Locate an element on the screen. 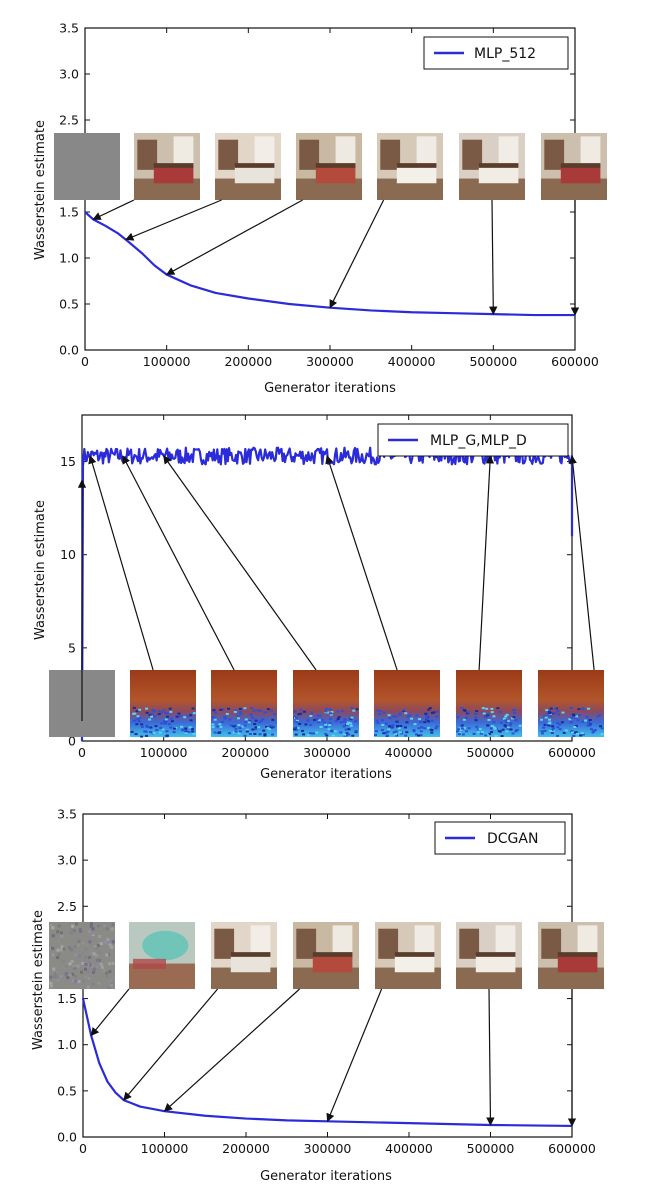  blur-patch is located at coordinates (165, 945).